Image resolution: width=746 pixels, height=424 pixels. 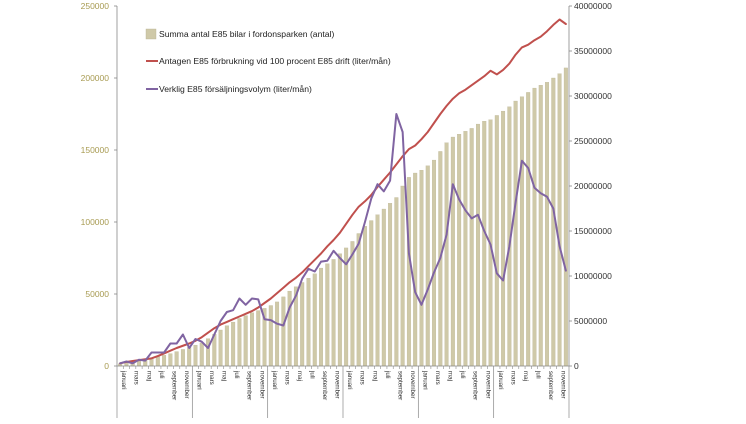 I want to click on right-tick-label: 30000000, so click(x=593, y=96).